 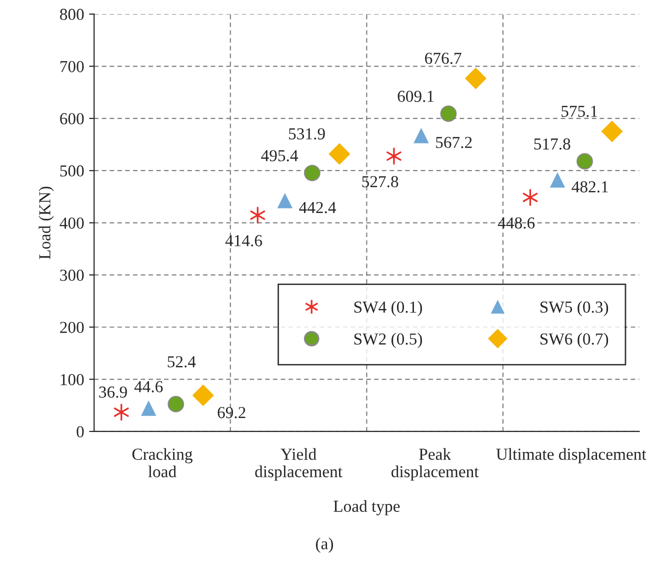 What do you see at coordinates (454, 142) in the screenshot?
I see `data-label: 567.2` at bounding box center [454, 142].